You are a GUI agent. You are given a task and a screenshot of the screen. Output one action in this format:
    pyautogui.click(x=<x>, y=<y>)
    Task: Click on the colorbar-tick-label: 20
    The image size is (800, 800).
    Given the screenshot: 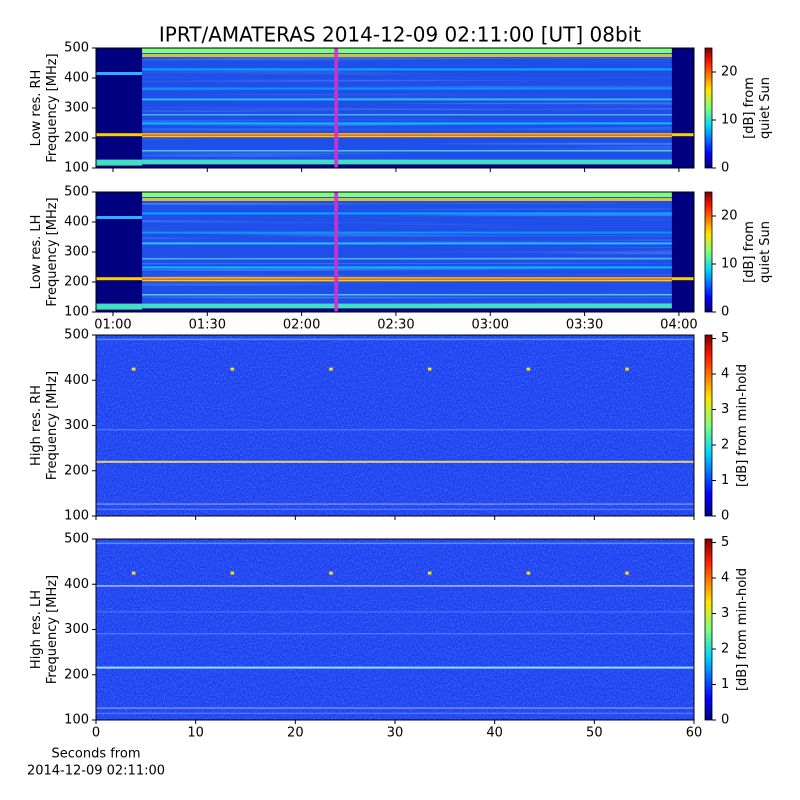 What is the action you would take?
    pyautogui.click(x=729, y=72)
    